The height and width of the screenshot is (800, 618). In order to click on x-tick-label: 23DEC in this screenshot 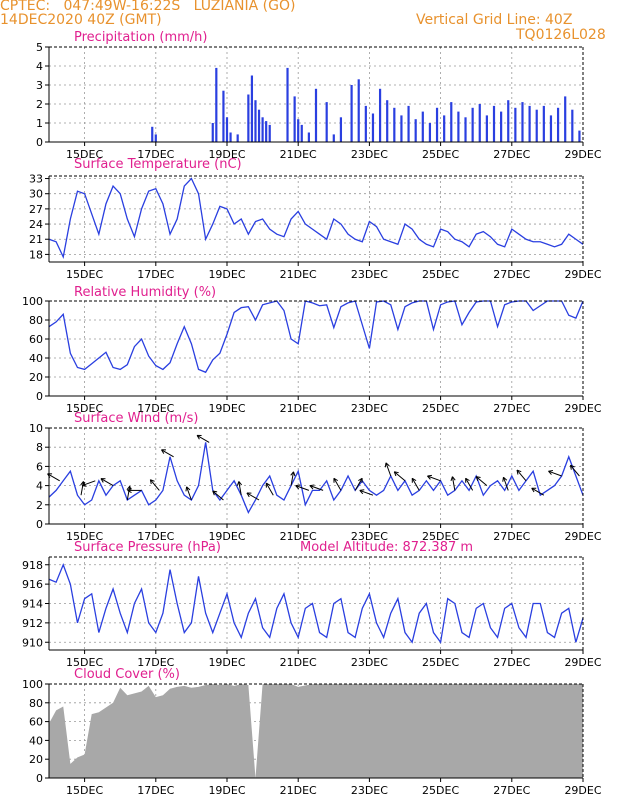, I will do `click(369, 274)`.